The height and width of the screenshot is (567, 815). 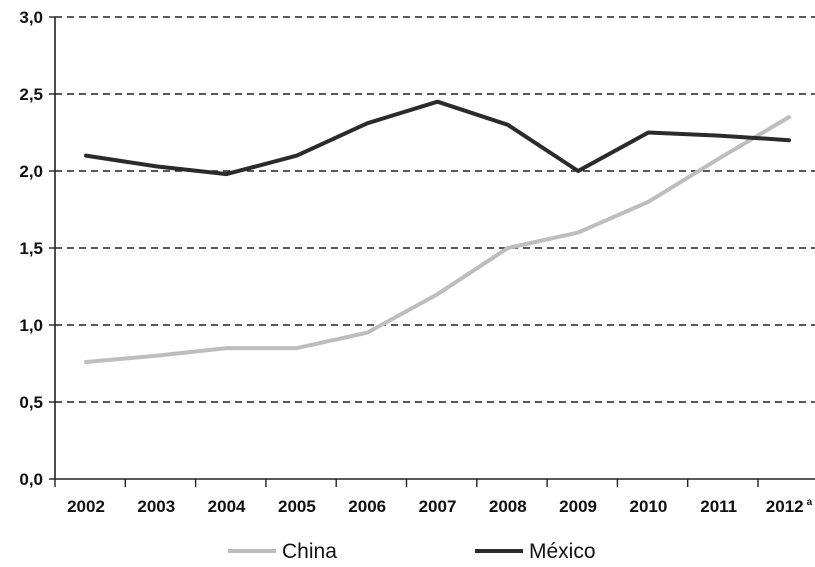 What do you see at coordinates (718, 506) in the screenshot?
I see `x-tick-label: 2011` at bounding box center [718, 506].